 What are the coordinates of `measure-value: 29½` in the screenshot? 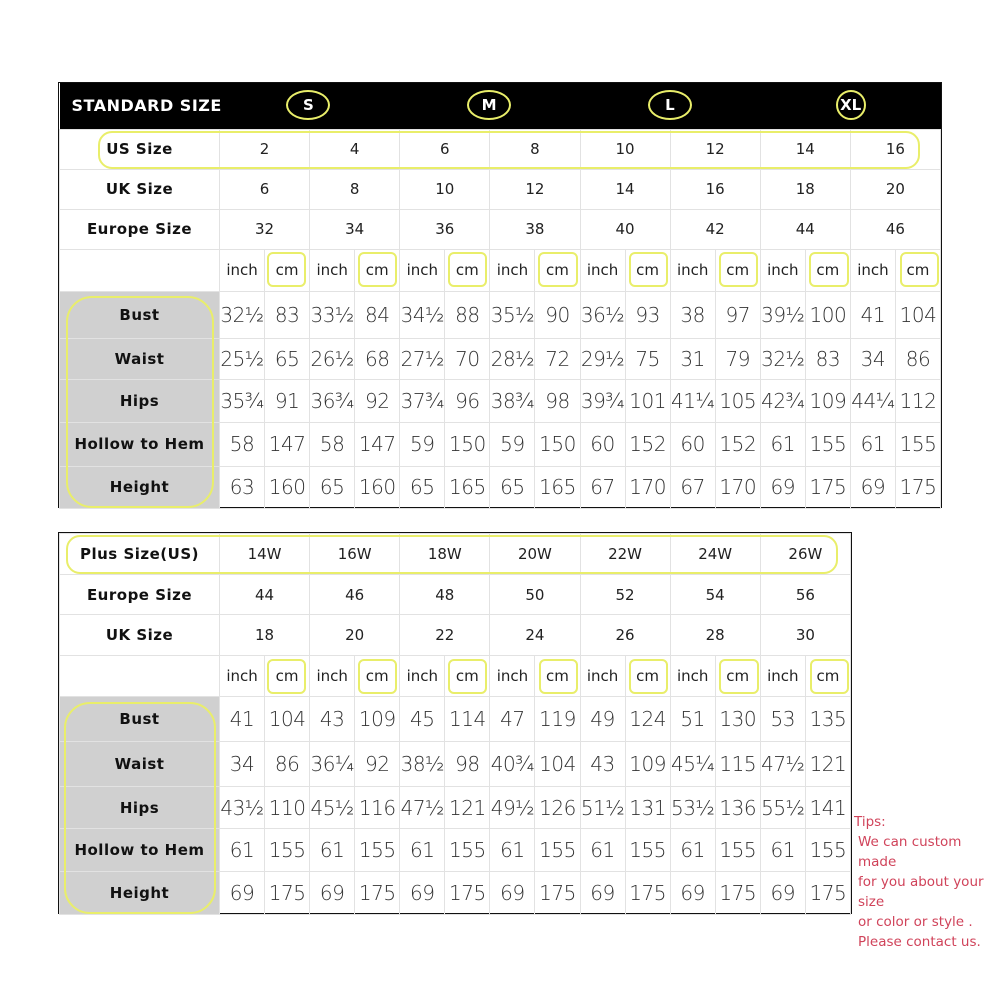 It's located at (602, 358).